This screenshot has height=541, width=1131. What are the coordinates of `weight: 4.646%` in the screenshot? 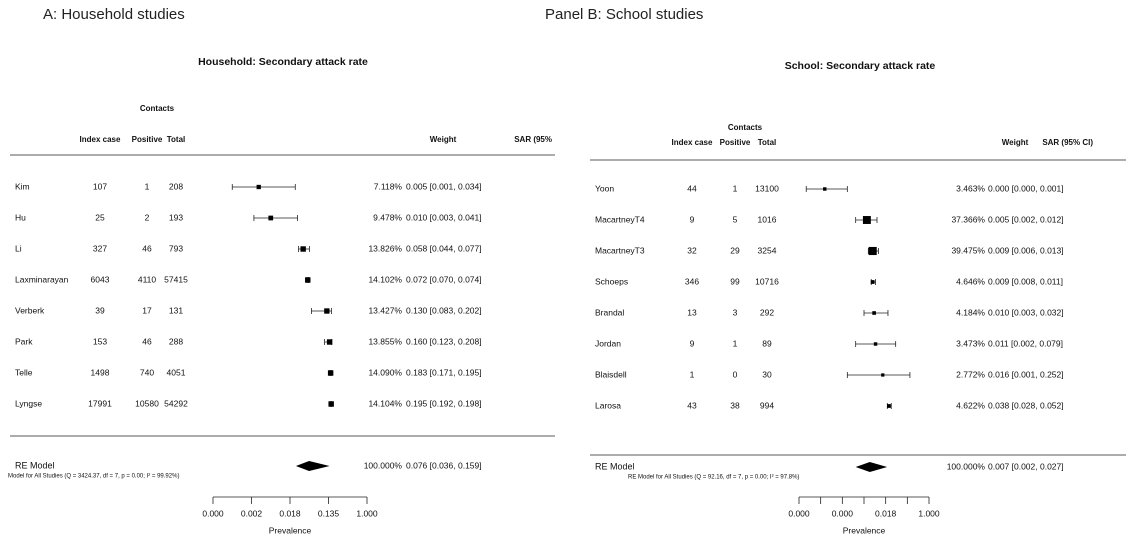 It's located at (970, 281).